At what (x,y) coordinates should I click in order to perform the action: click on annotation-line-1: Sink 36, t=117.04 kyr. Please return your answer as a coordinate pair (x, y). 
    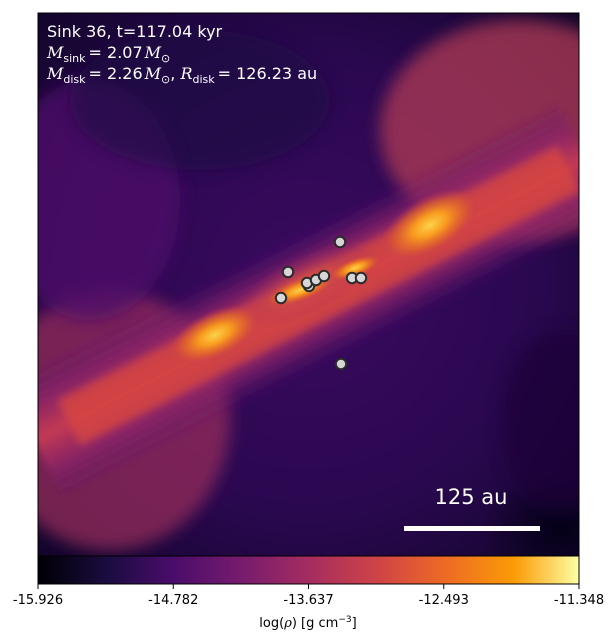
    Looking at the image, I should click on (135, 31).